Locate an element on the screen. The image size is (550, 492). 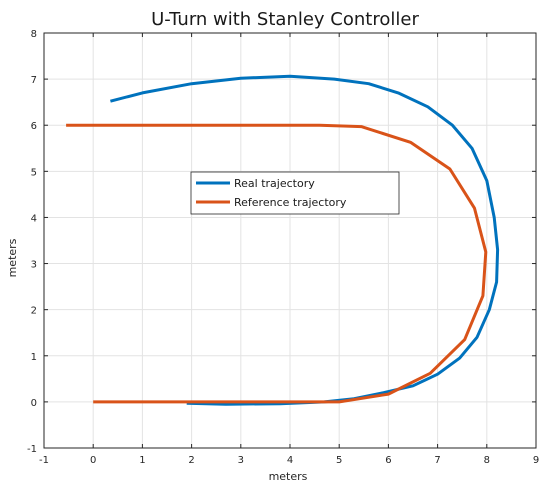
y-tick-label: 7 is located at coordinates (34, 80).